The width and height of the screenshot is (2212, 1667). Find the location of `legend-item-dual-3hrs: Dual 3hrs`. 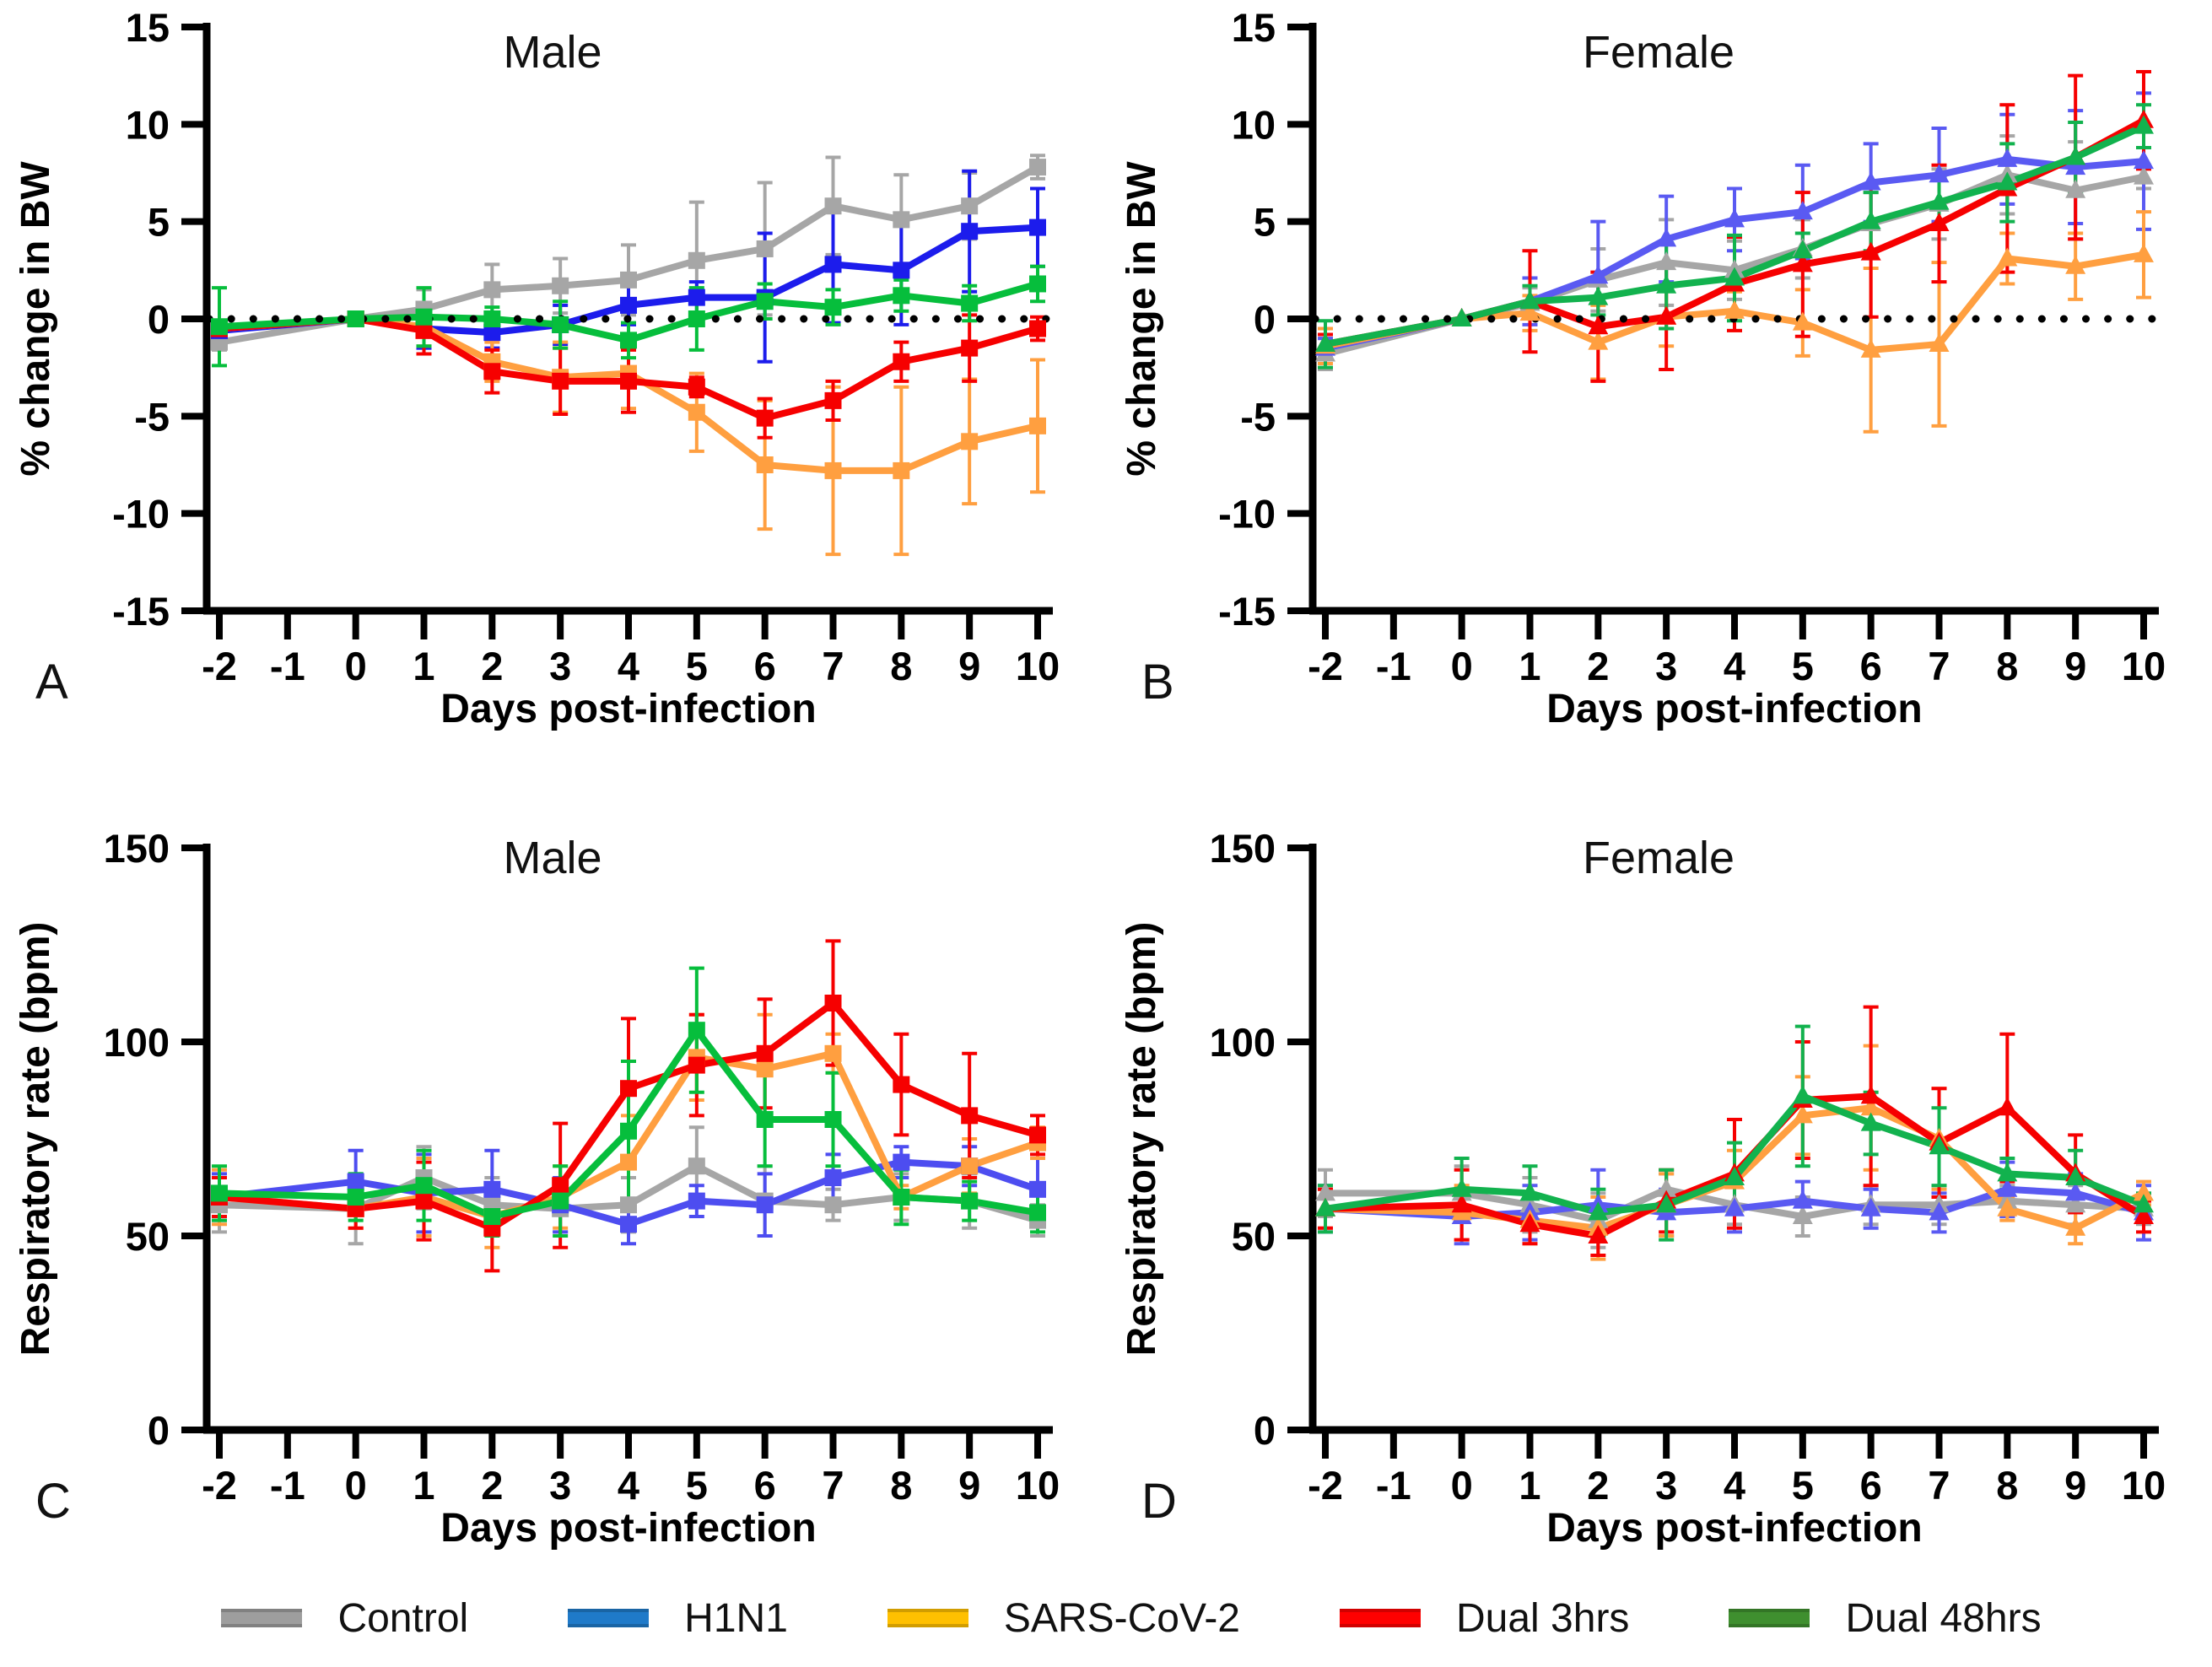

legend-item-dual-3hrs: Dual 3hrs is located at coordinates (1484, 1618).